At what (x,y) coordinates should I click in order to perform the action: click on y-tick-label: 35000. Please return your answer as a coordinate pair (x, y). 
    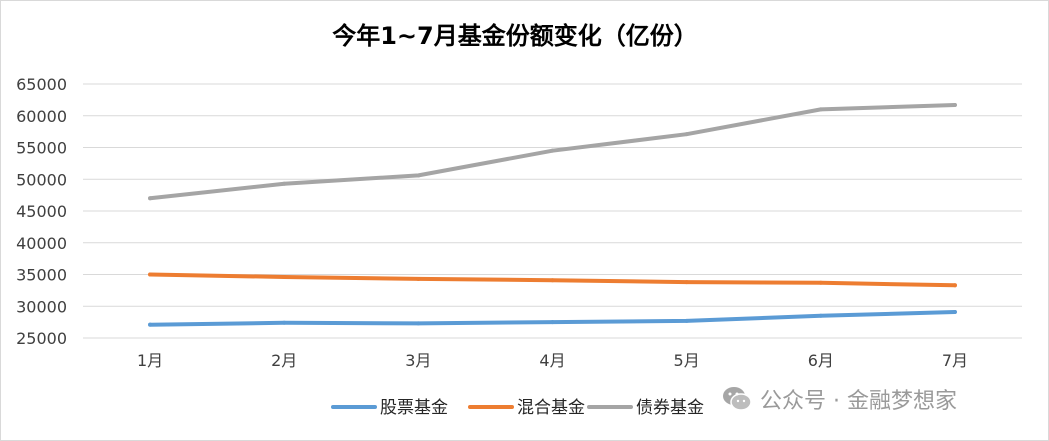
    Looking at the image, I should click on (41, 275).